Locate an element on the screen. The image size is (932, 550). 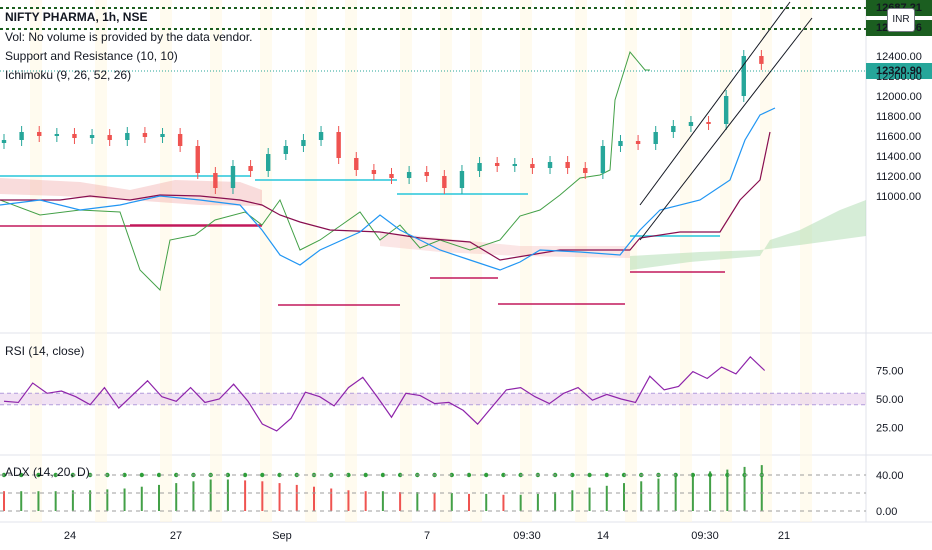
ichimoku-legend: Ichimoku (9, 26, 52, 26) is located at coordinates (68, 75).